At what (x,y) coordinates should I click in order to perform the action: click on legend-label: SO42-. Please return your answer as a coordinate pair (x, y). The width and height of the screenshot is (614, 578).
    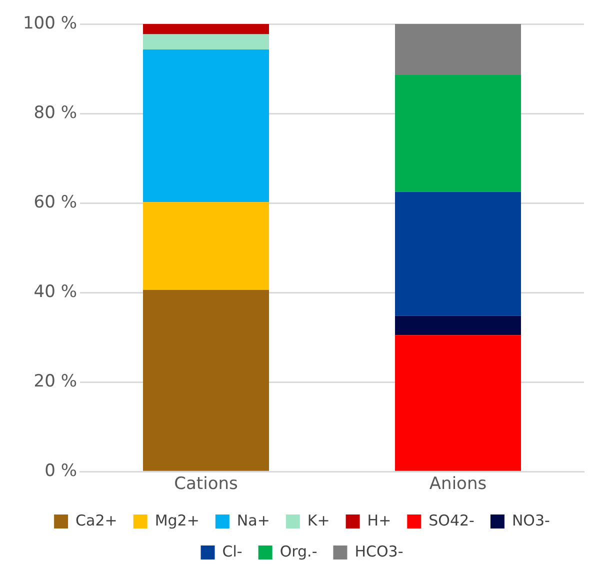
    Looking at the image, I should click on (451, 520).